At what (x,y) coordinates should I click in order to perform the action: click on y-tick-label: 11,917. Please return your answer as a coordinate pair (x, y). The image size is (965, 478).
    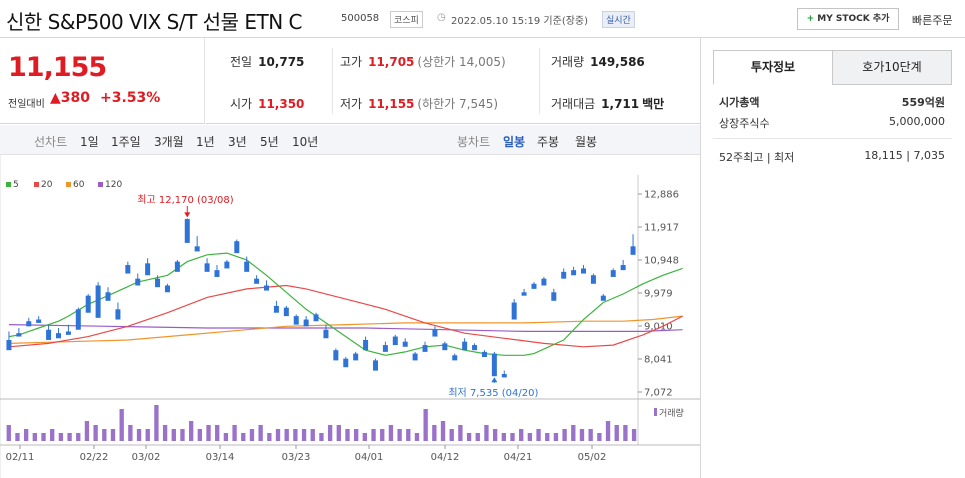
    Looking at the image, I should click on (661, 228).